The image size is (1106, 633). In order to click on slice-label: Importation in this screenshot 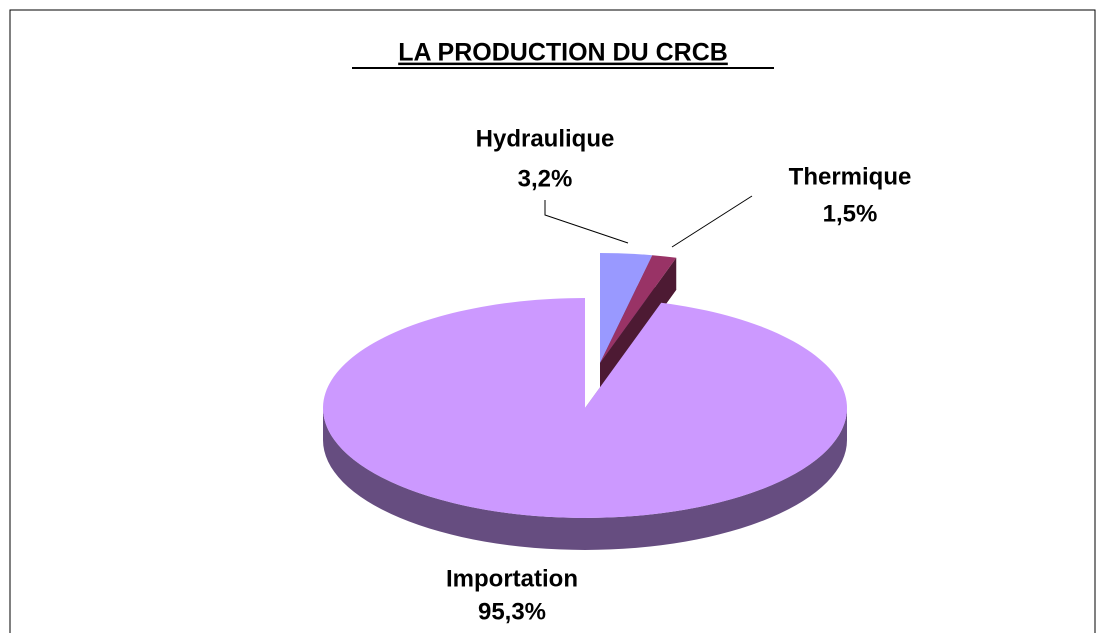, I will do `click(512, 578)`.